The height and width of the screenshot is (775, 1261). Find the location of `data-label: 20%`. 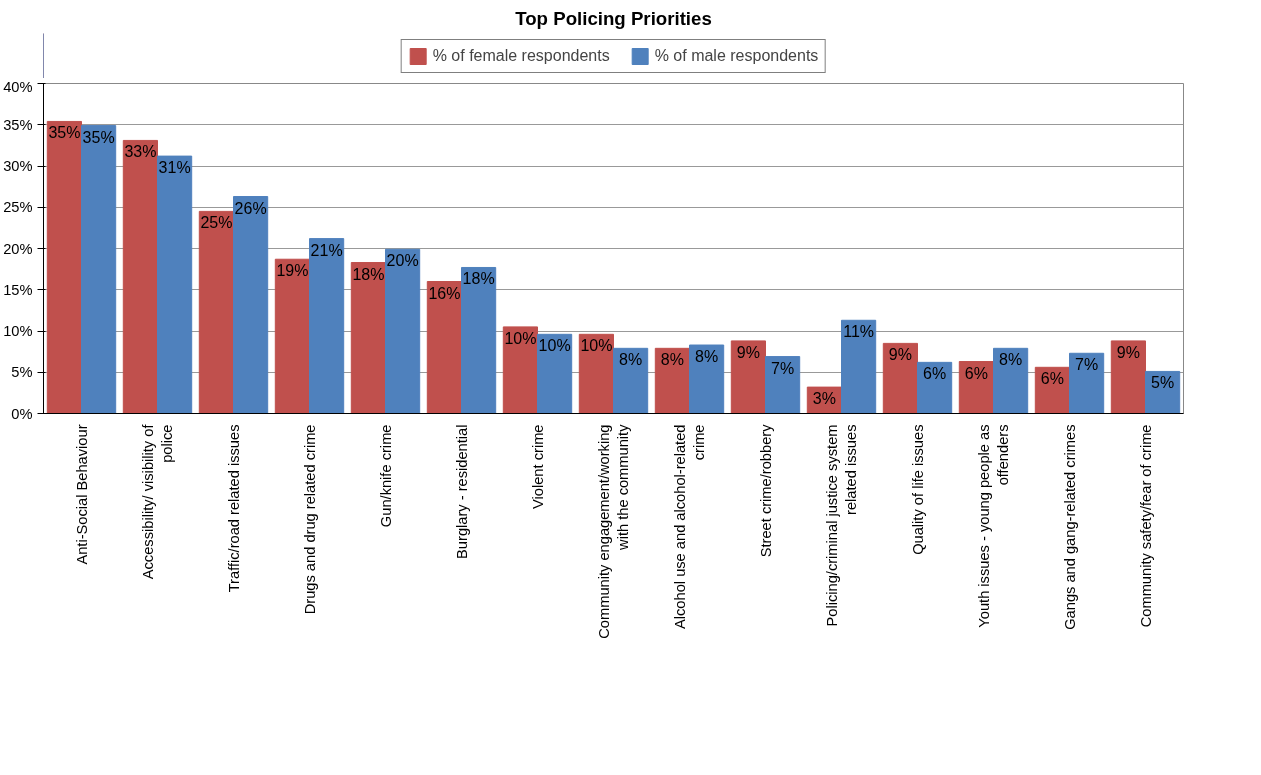

data-label: 20% is located at coordinates (402, 261).